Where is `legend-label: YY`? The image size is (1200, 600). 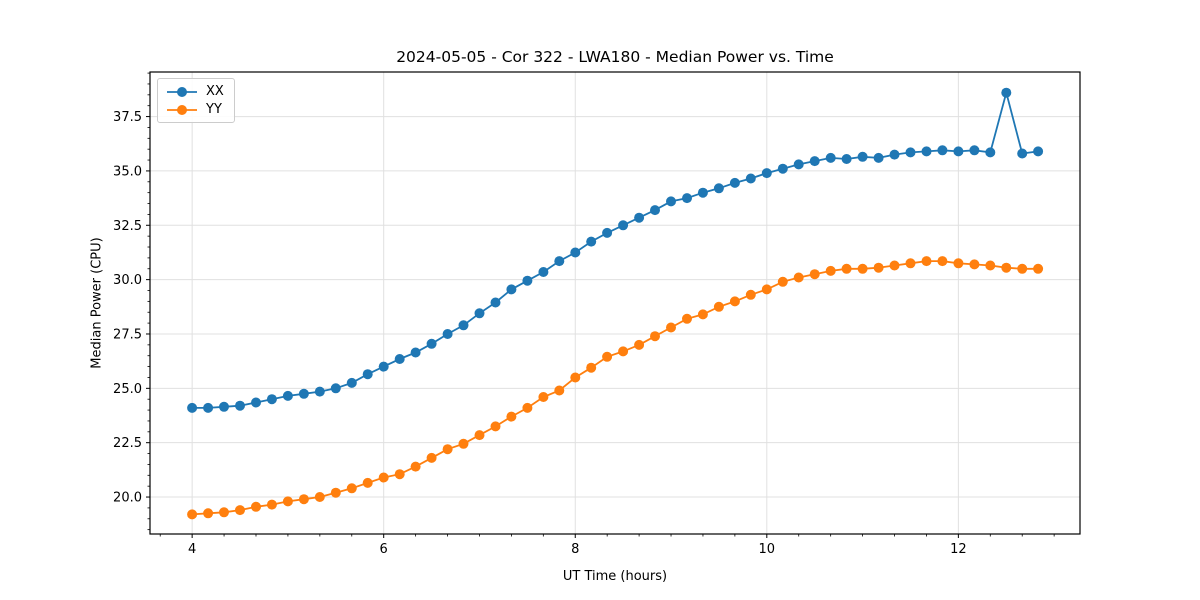 legend-label: YY is located at coordinates (214, 109).